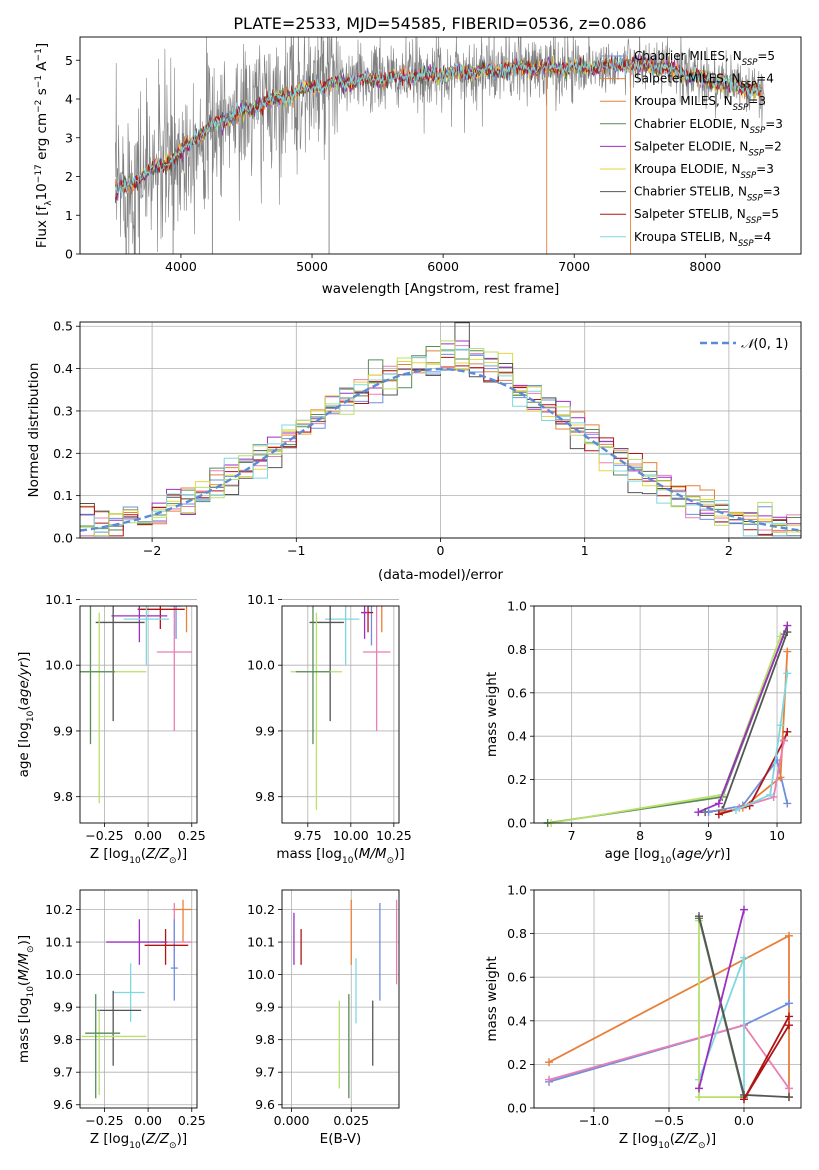 This screenshot has width=819, height=1170. What do you see at coordinates (39, 173) in the screenshot?
I see `label-part: −17` at bounding box center [39, 173].